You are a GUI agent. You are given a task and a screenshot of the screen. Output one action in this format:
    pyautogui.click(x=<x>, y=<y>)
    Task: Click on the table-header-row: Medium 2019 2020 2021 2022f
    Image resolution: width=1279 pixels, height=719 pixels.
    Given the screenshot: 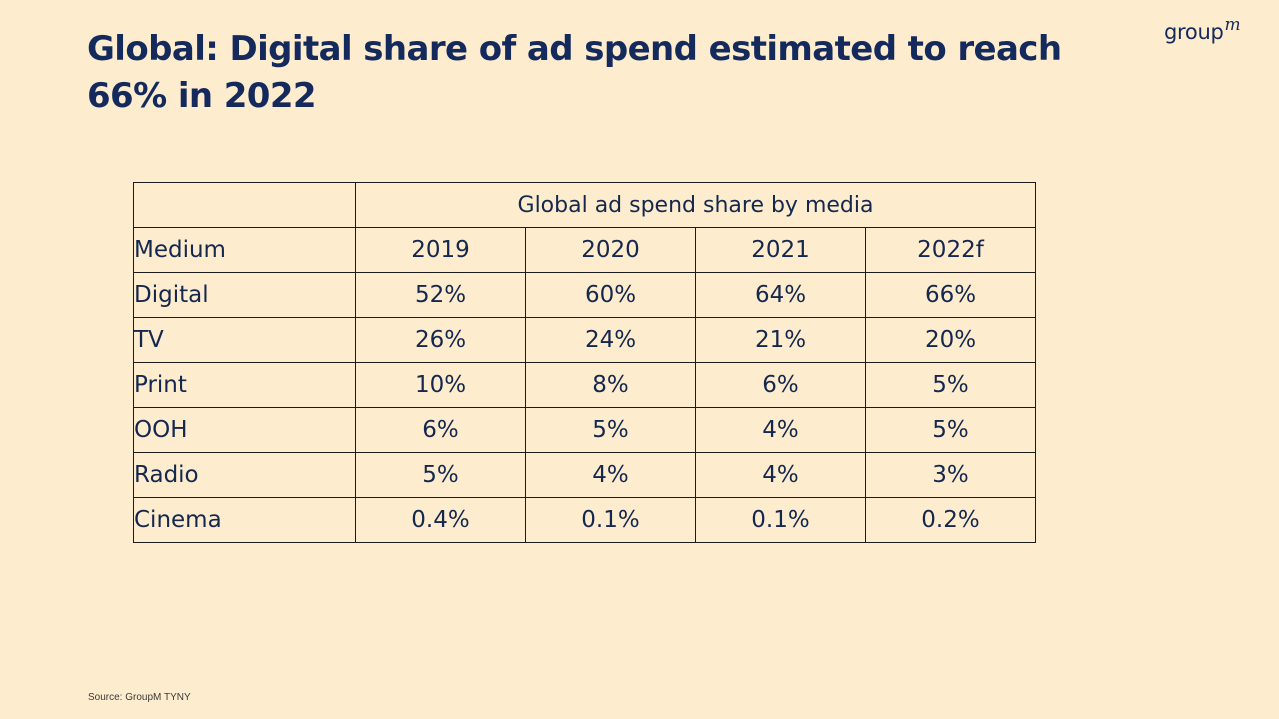 What is the action you would take?
    pyautogui.click(x=584, y=250)
    